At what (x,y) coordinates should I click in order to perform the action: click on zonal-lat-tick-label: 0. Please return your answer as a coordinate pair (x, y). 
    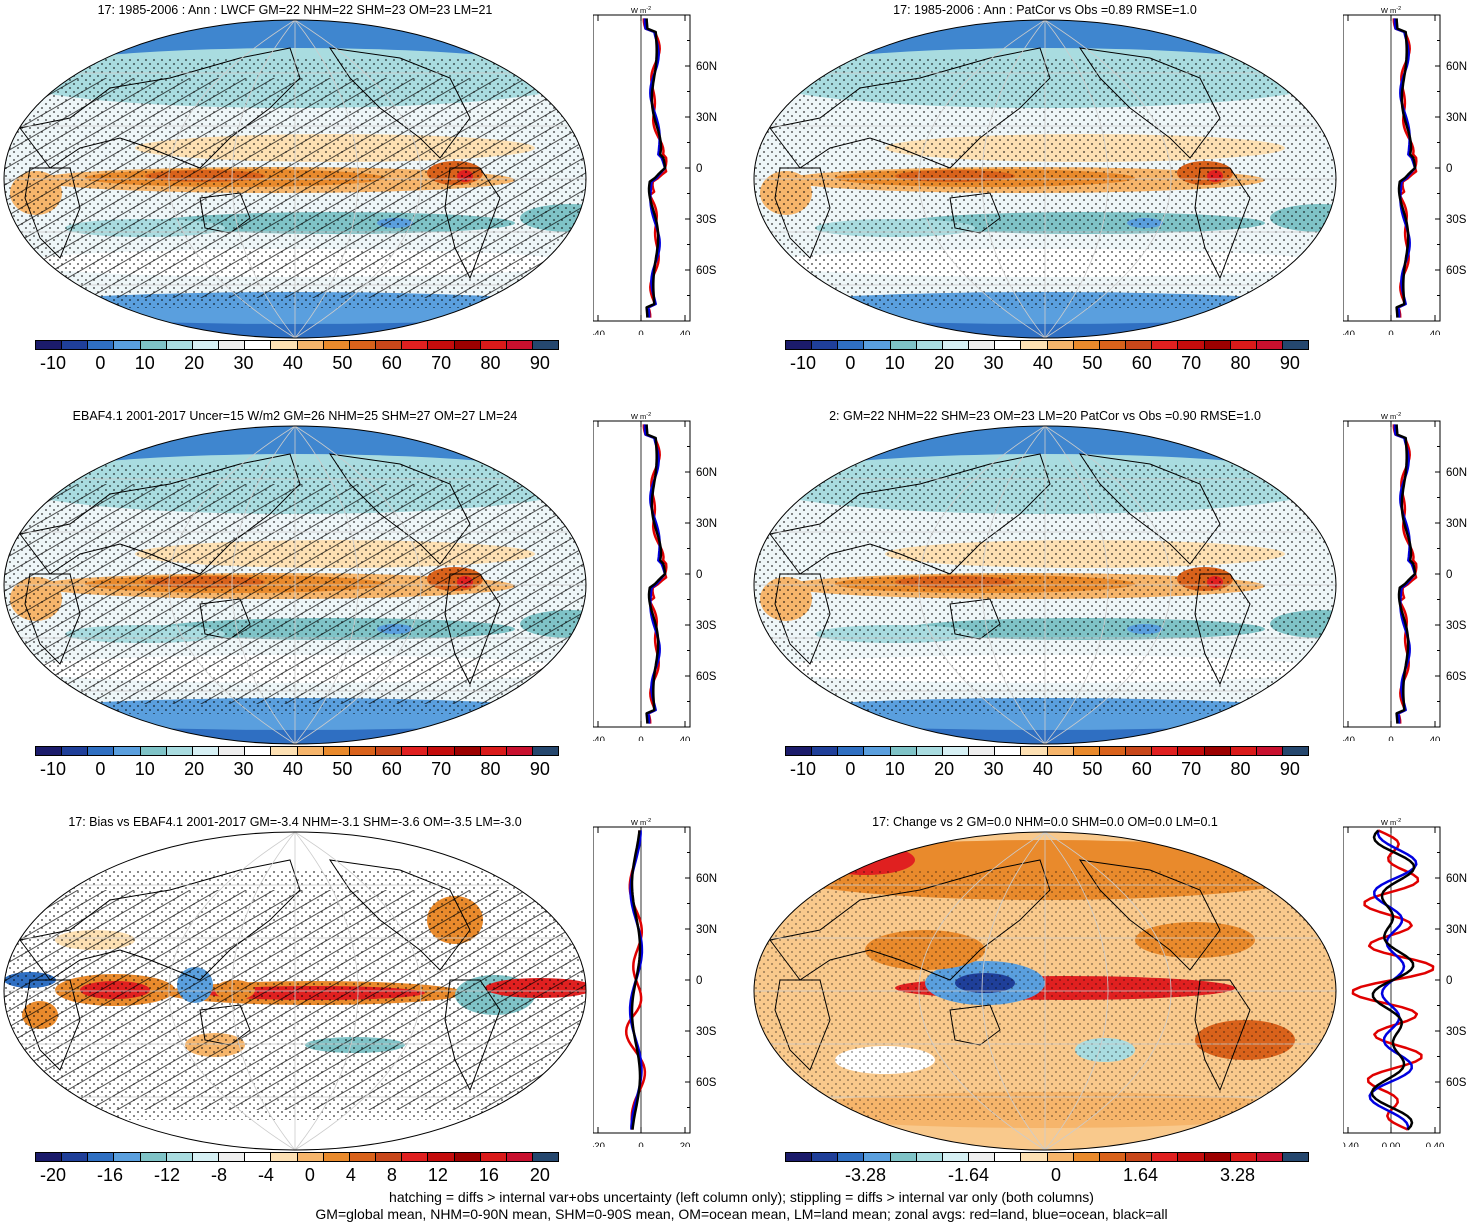
    Looking at the image, I should click on (699, 575).